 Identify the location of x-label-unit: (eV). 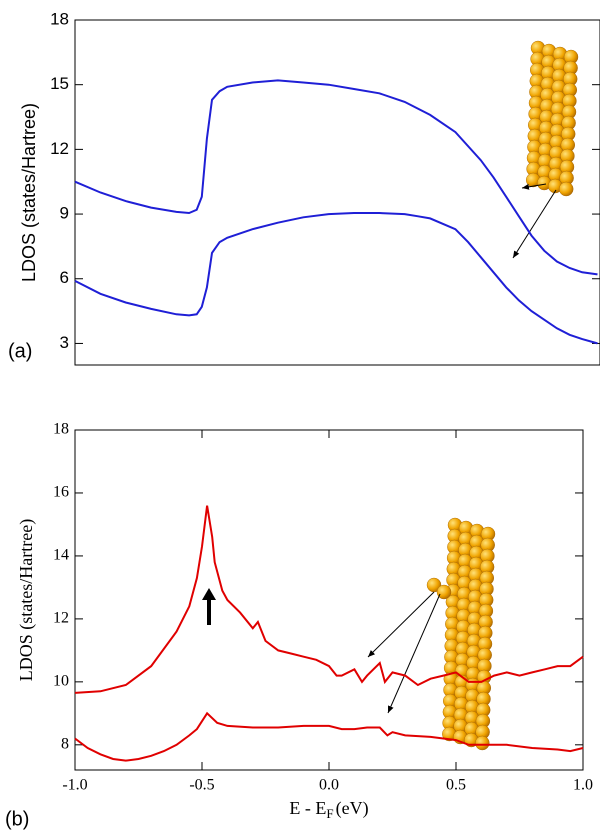
(352, 808).